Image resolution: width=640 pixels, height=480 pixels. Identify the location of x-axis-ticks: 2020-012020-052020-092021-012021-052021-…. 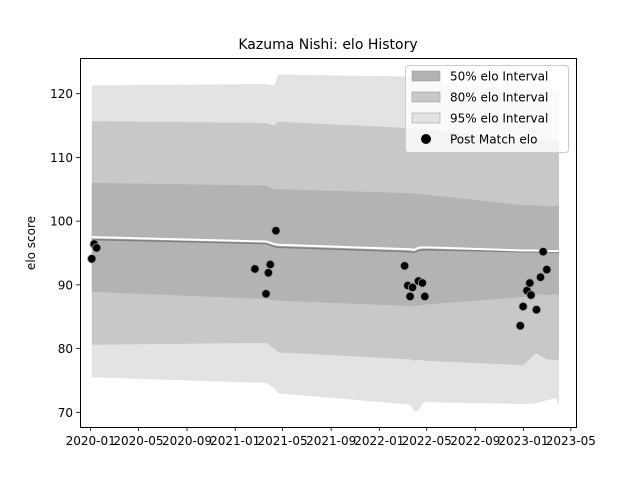
(331, 437).